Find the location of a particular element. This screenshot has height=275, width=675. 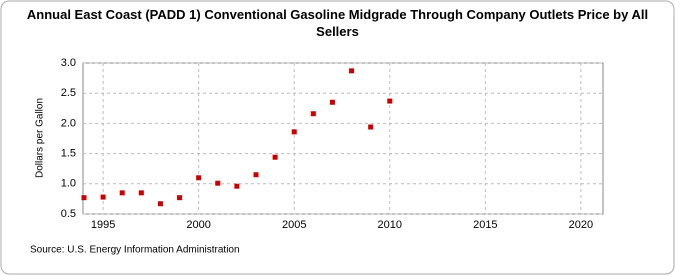

x-tick-label: 2000 is located at coordinates (198, 225).